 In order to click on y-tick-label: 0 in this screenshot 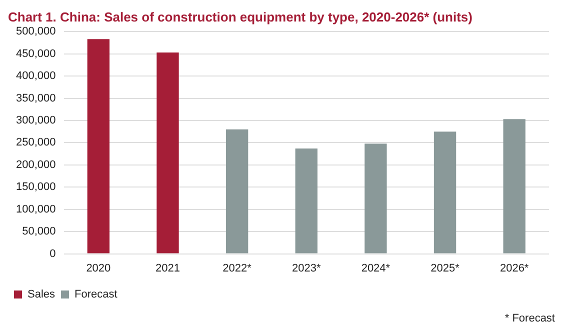, I will do `click(53, 254)`.